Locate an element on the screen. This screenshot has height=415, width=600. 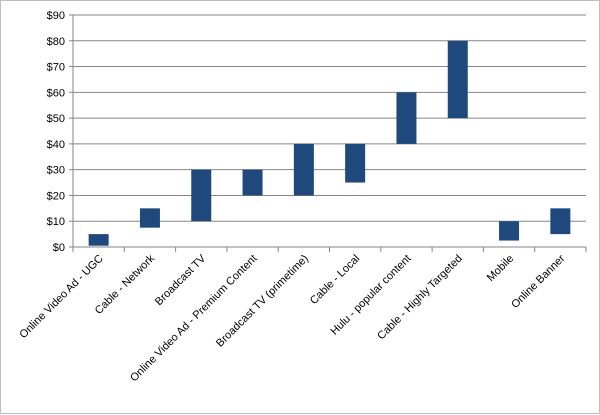
y-tick-label: $60 is located at coordinates (56, 93).